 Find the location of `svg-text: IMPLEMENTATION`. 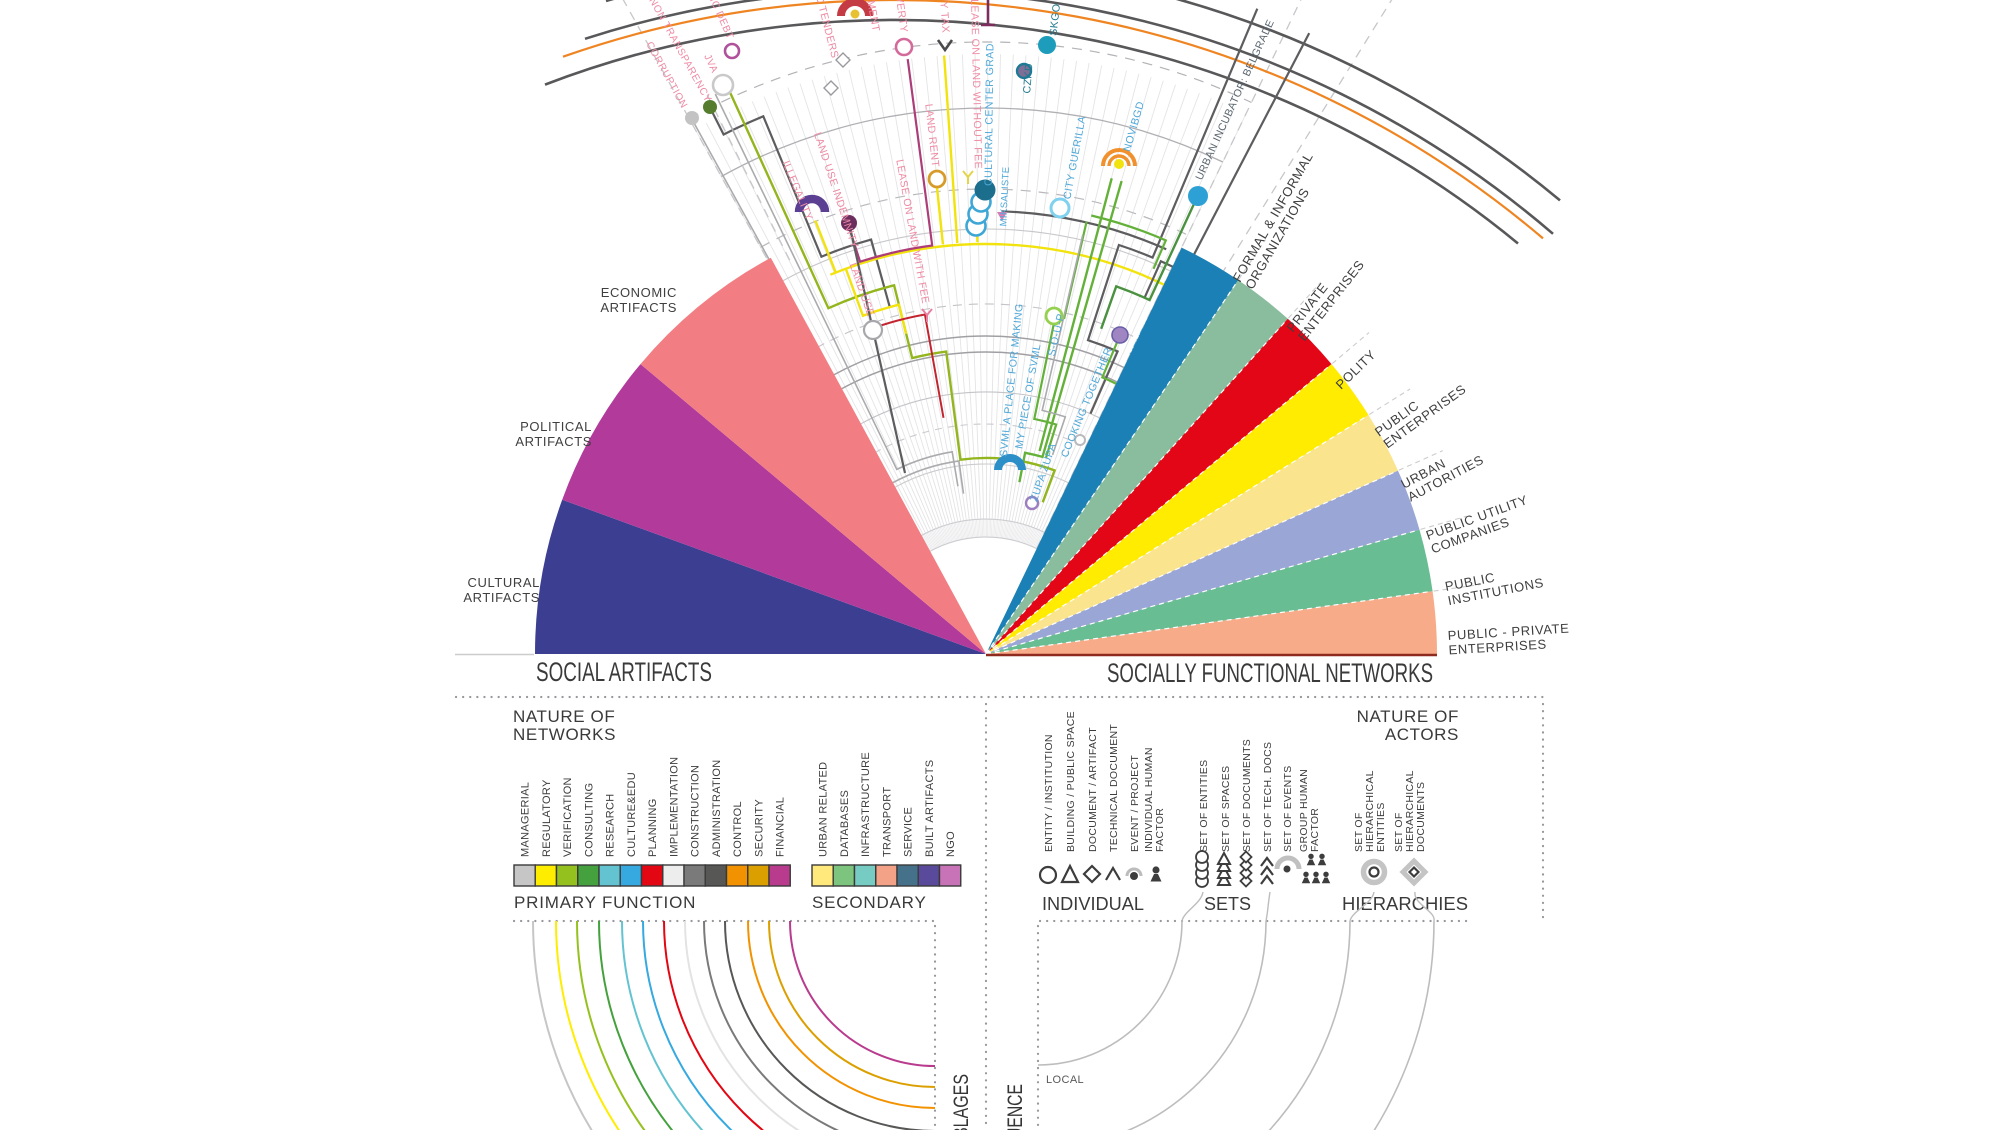

svg-text: IMPLEMENTATION is located at coordinates (674, 807).